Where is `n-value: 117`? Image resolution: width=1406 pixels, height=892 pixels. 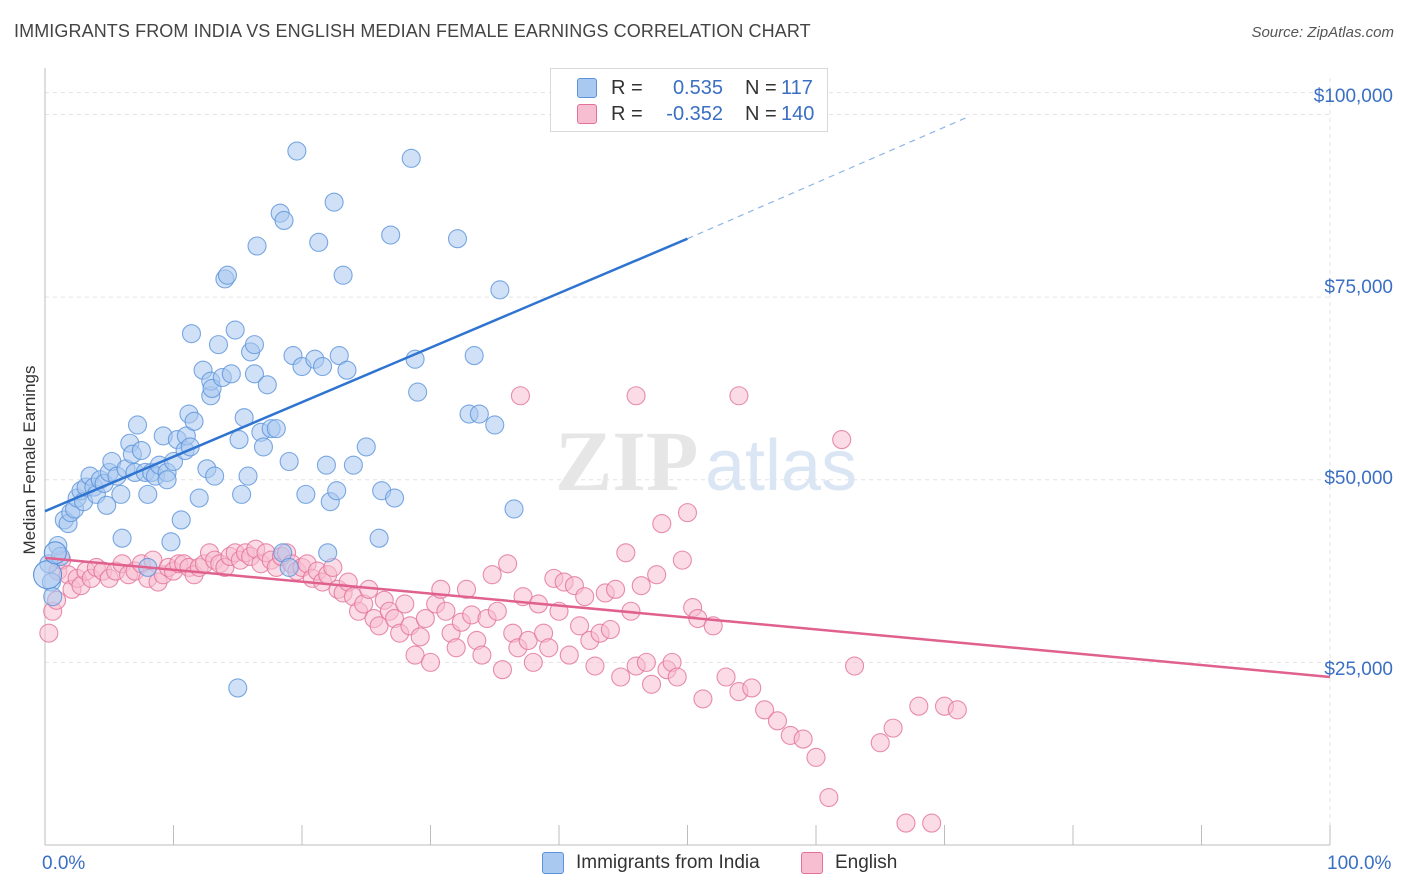
n-value: 117 is located at coordinates (797, 87).